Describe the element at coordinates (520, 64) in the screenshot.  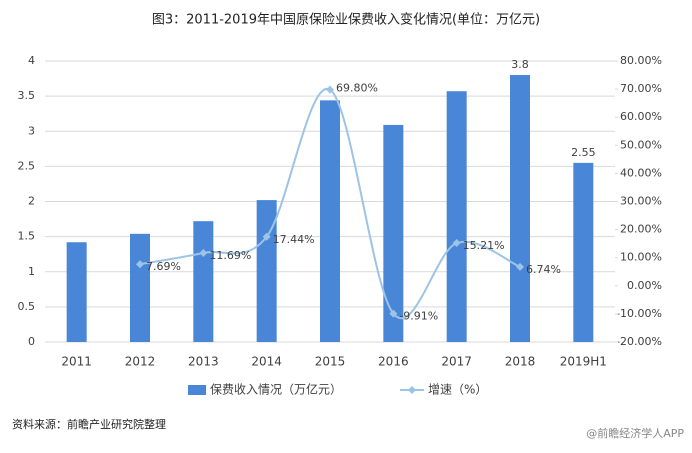
I see `bar-label: 3.8` at that location.